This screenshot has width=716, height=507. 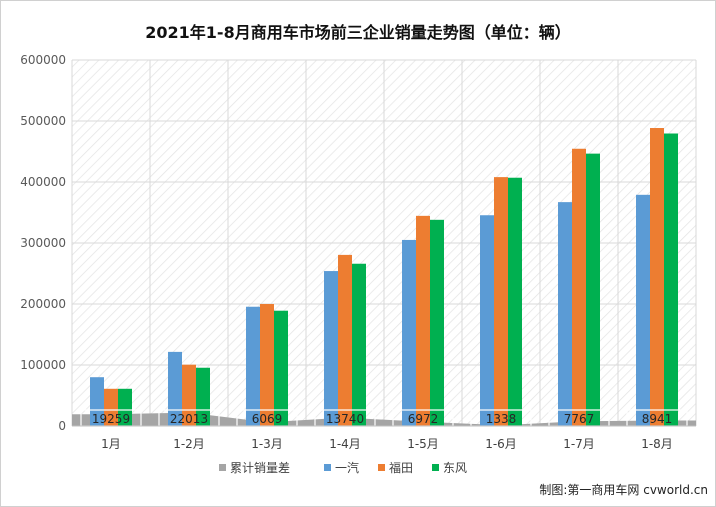 I want to click on y-tick-label: 500000, so click(x=43, y=121).